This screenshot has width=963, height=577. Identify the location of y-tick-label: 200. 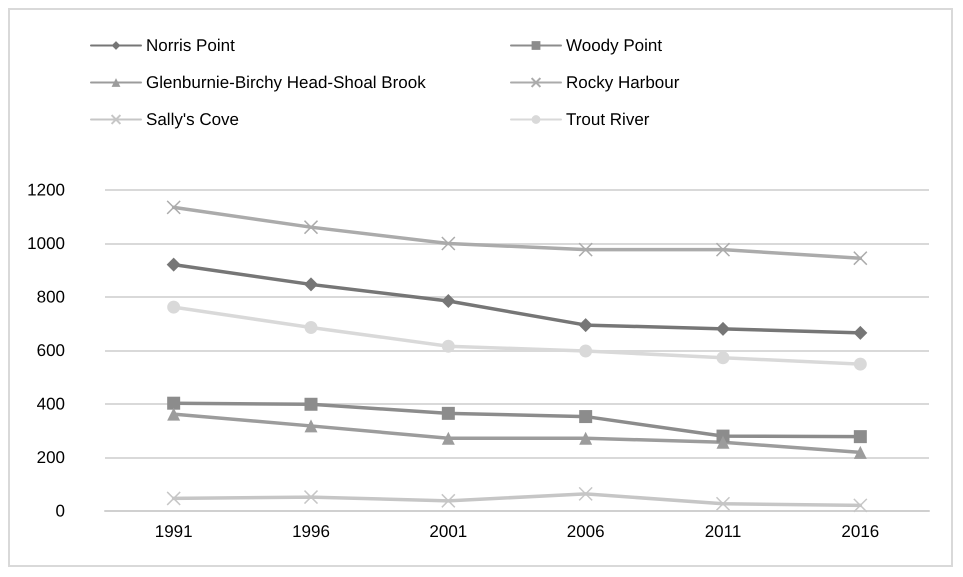
(50, 457).